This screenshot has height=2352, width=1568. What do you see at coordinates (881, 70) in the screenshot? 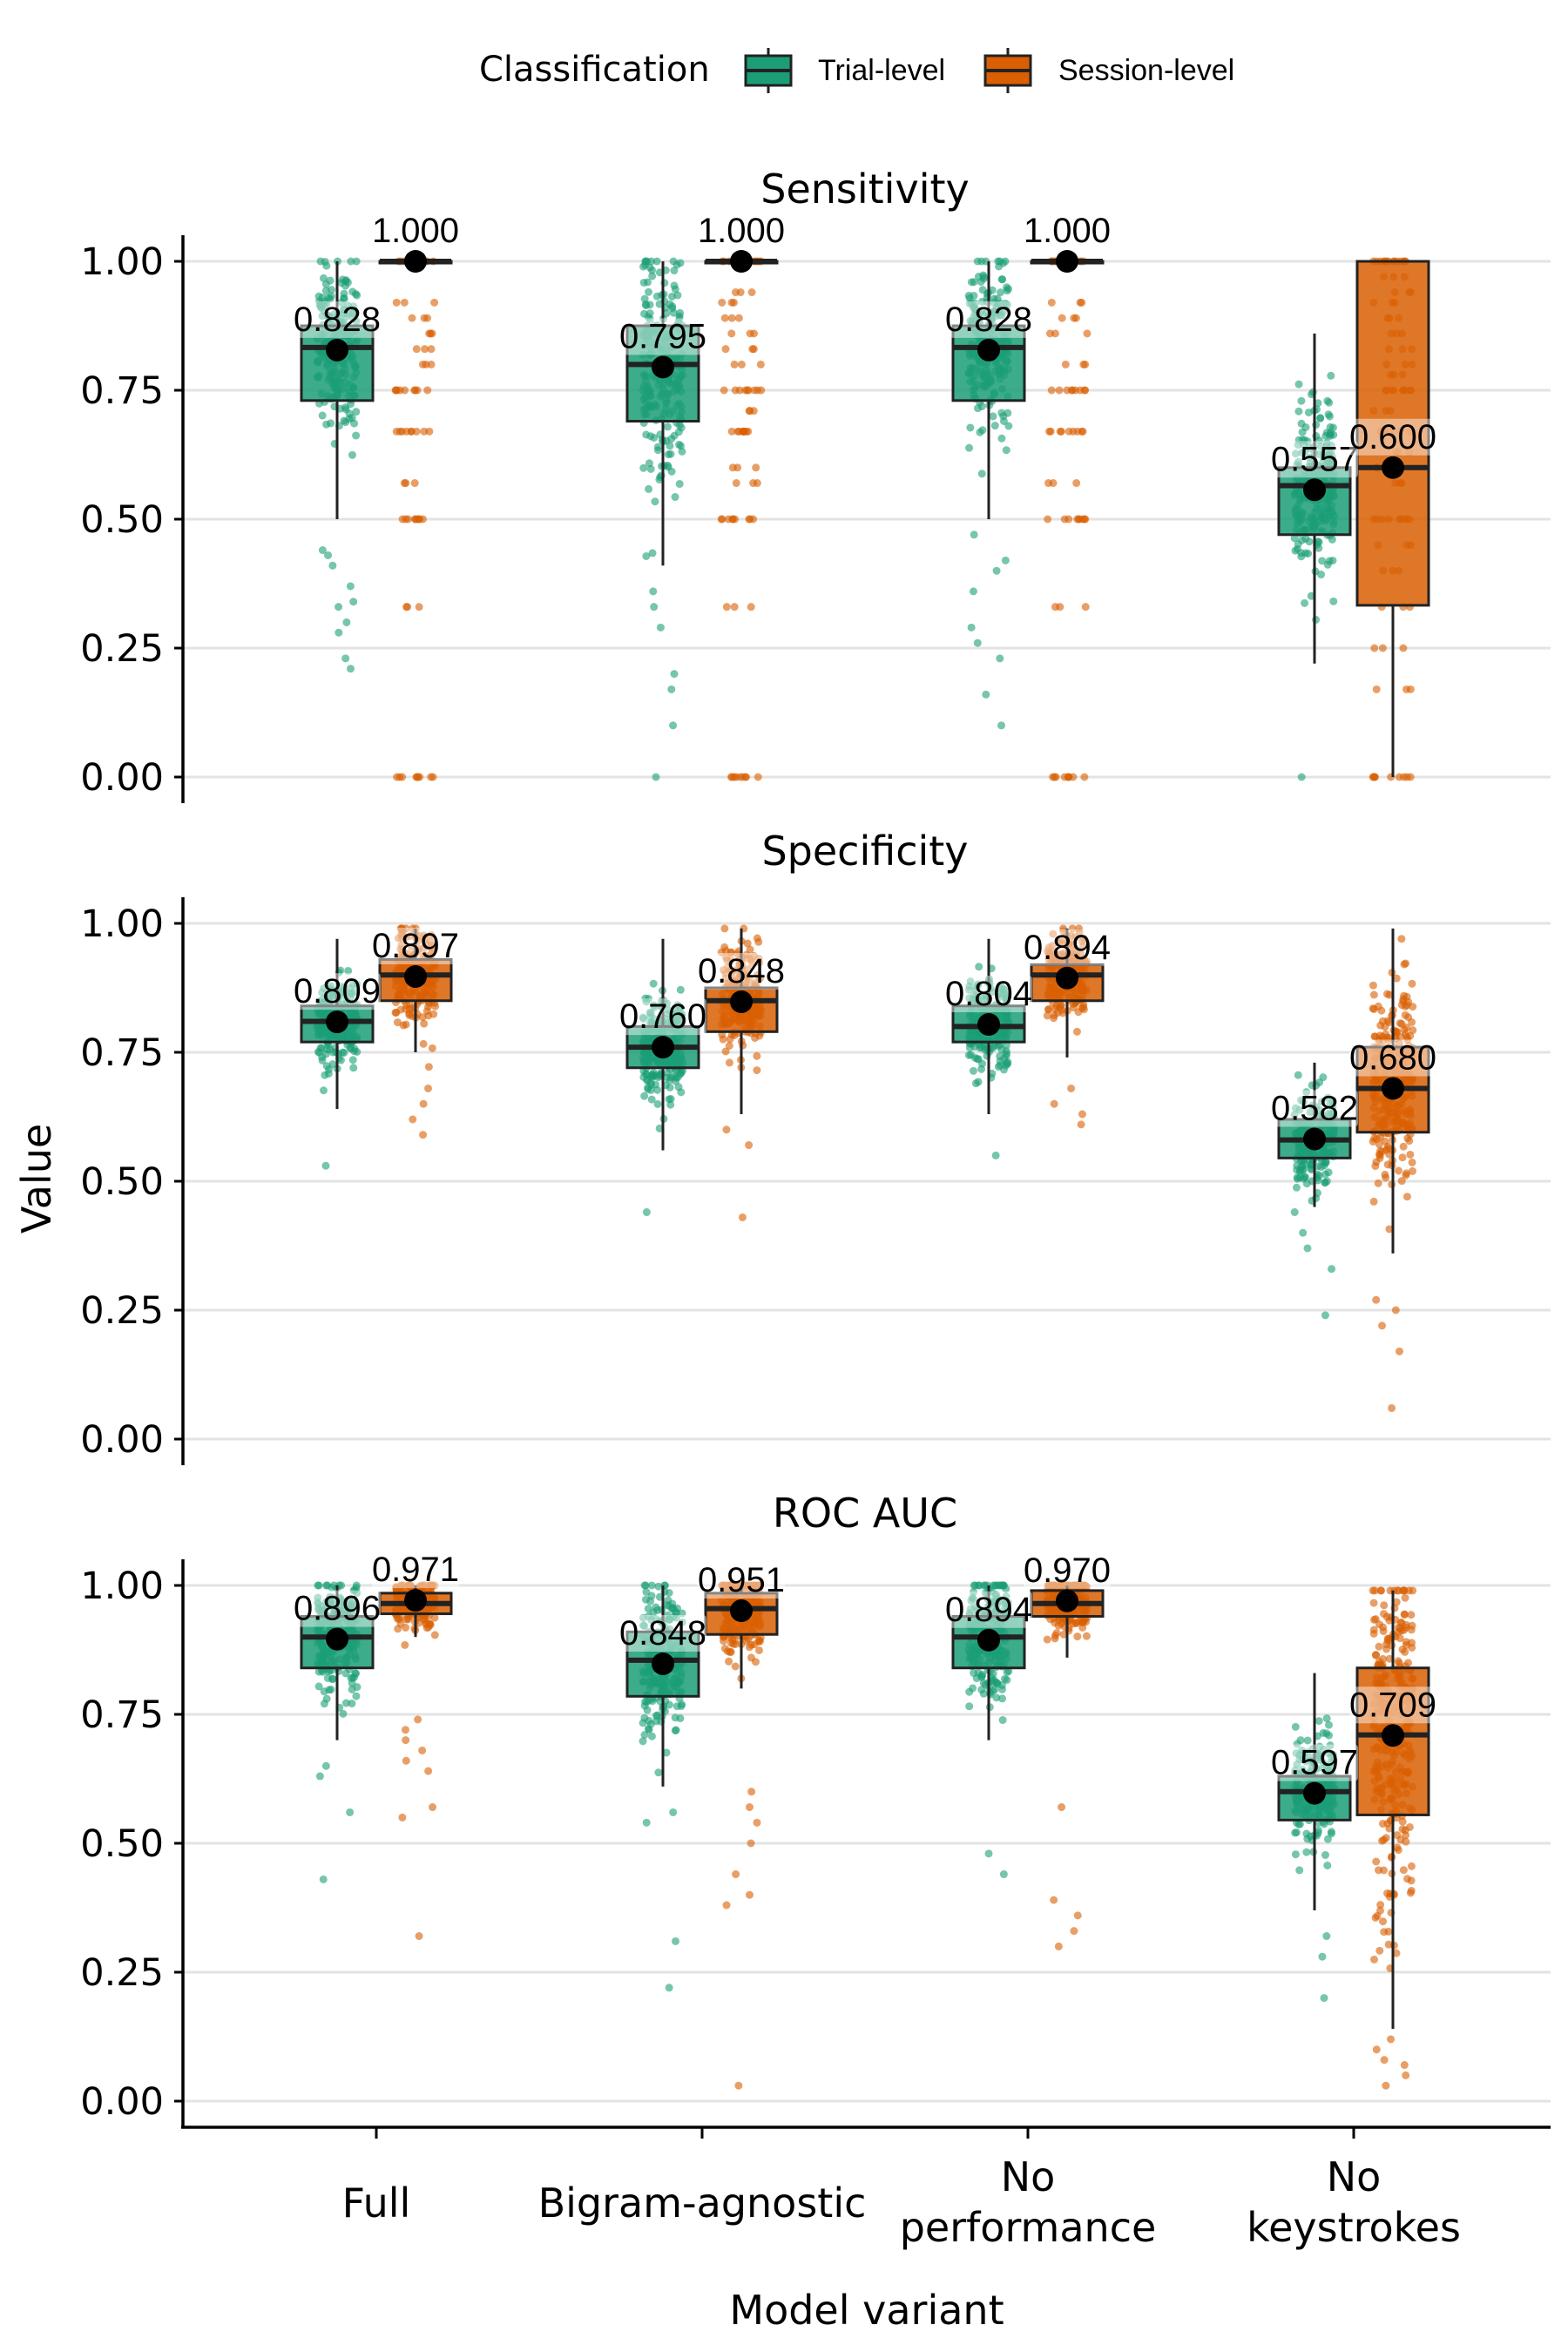
I see `legend-label-trial: Trial-level` at bounding box center [881, 70].